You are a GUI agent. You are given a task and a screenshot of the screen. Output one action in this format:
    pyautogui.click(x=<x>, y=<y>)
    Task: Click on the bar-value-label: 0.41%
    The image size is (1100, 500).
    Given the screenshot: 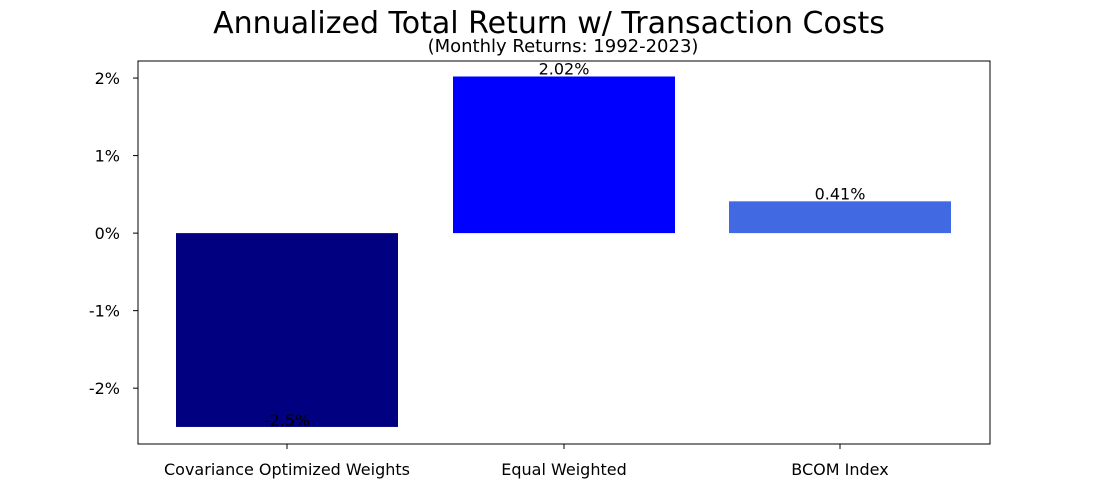 What is the action you would take?
    pyautogui.click(x=840, y=193)
    